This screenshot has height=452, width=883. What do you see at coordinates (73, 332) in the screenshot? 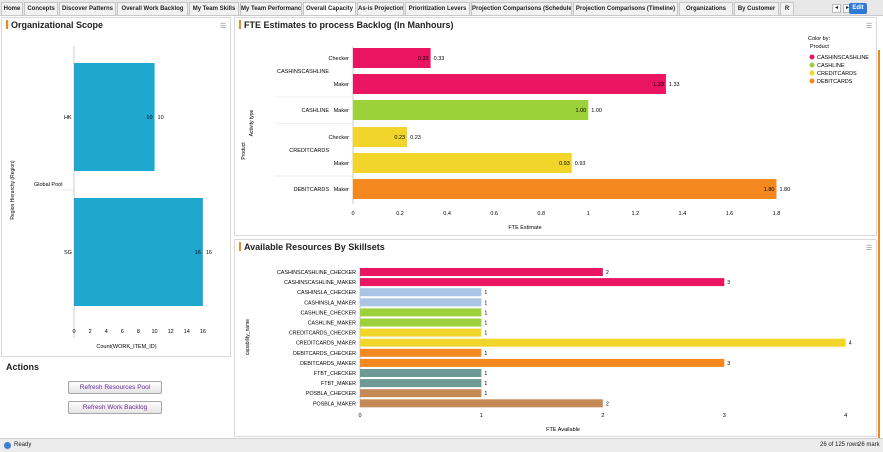
I see `org-x-tick: 0` at bounding box center [73, 332].